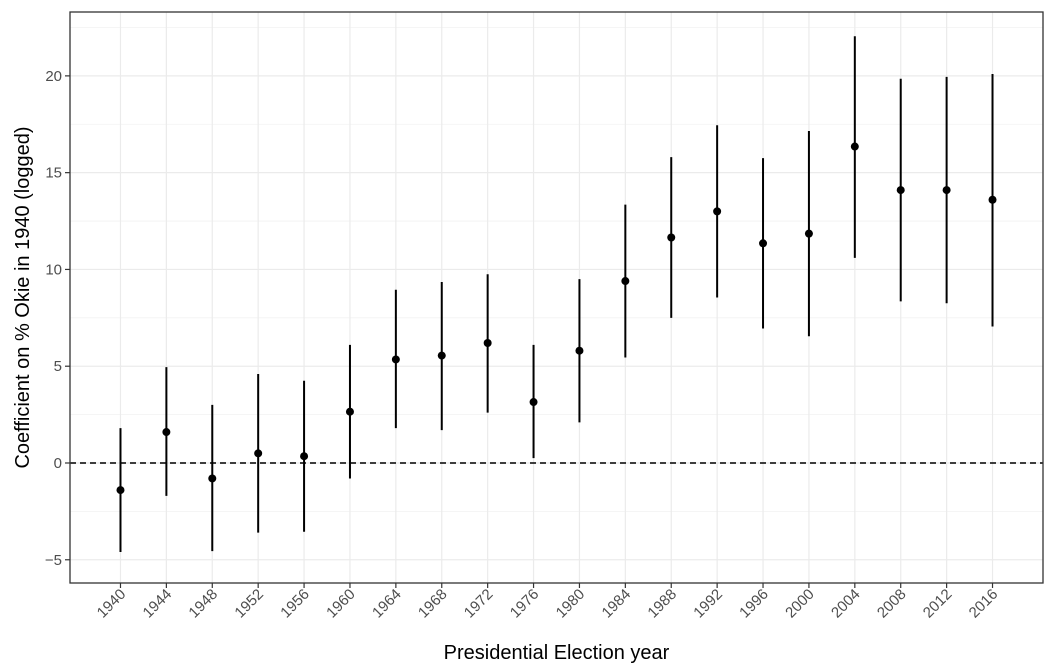 This screenshot has height=666, width=1055. Describe the element at coordinates (846, 604) in the screenshot. I see `x-tick-label: 2004` at that location.